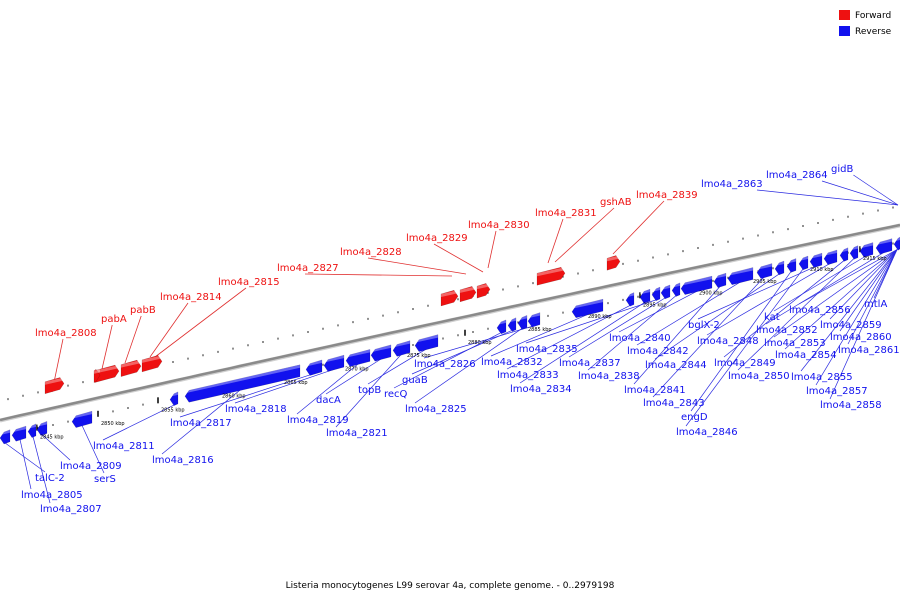  I want to click on gene-label-lmo4a-2855: lmo4a_2855, so click(822, 377).